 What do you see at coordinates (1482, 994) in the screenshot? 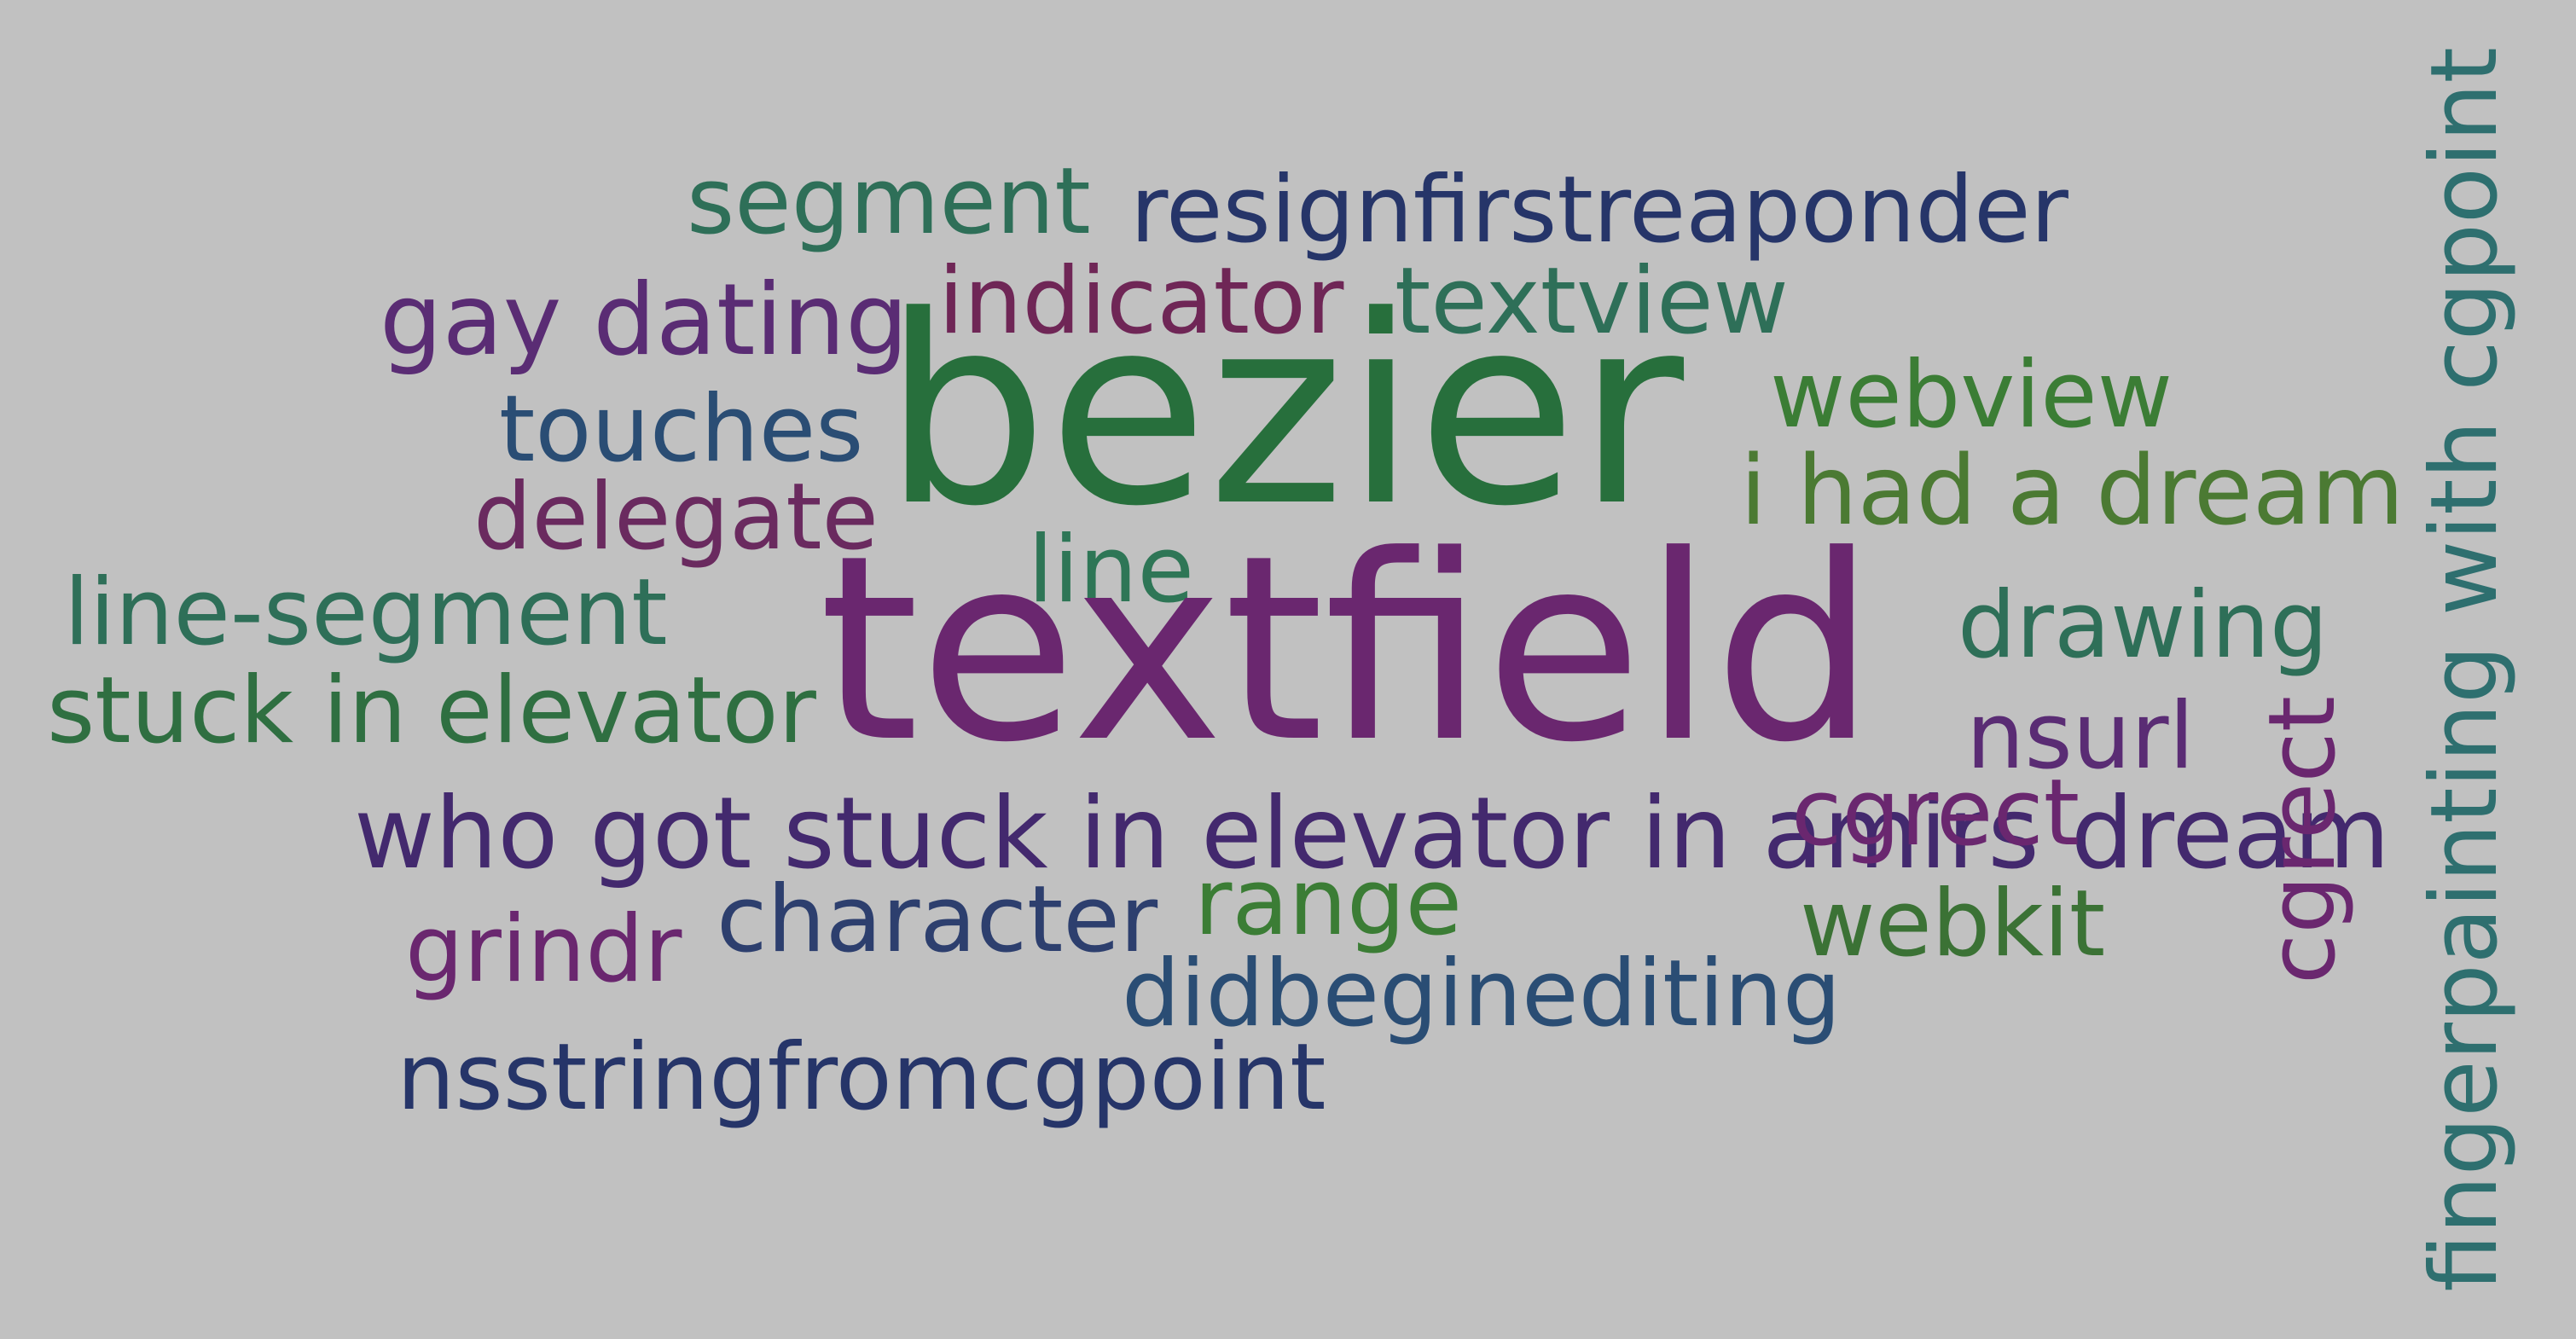
I see `word-didbeginediting: didbeginediting` at bounding box center [1482, 994].